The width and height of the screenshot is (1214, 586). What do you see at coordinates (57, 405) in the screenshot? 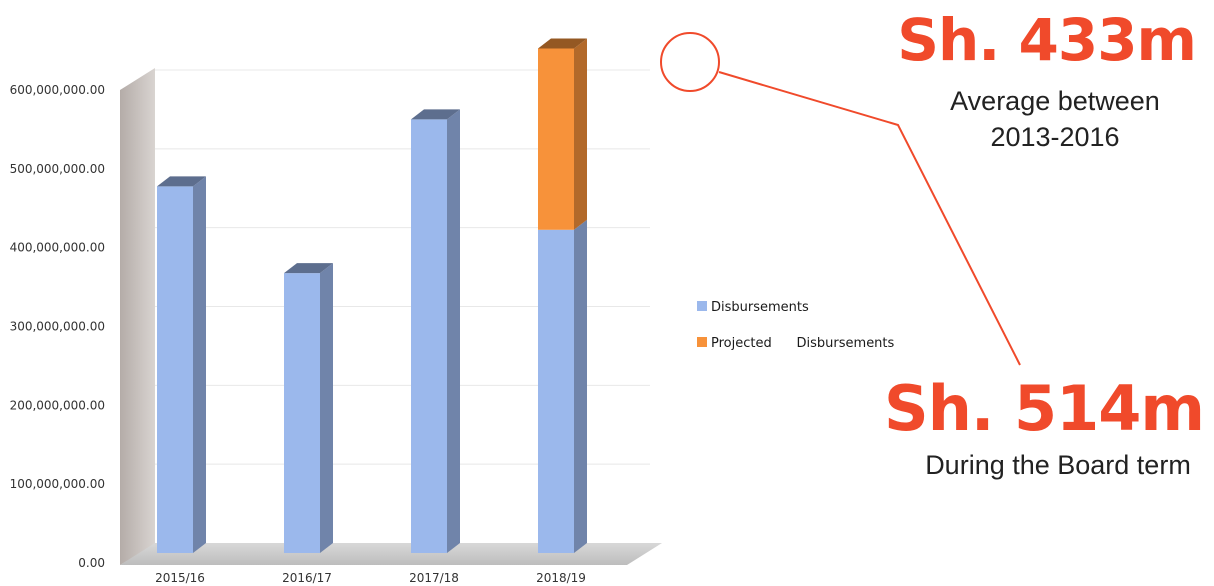
I see `y-tick-label: 200,000,000.00` at bounding box center [57, 405].